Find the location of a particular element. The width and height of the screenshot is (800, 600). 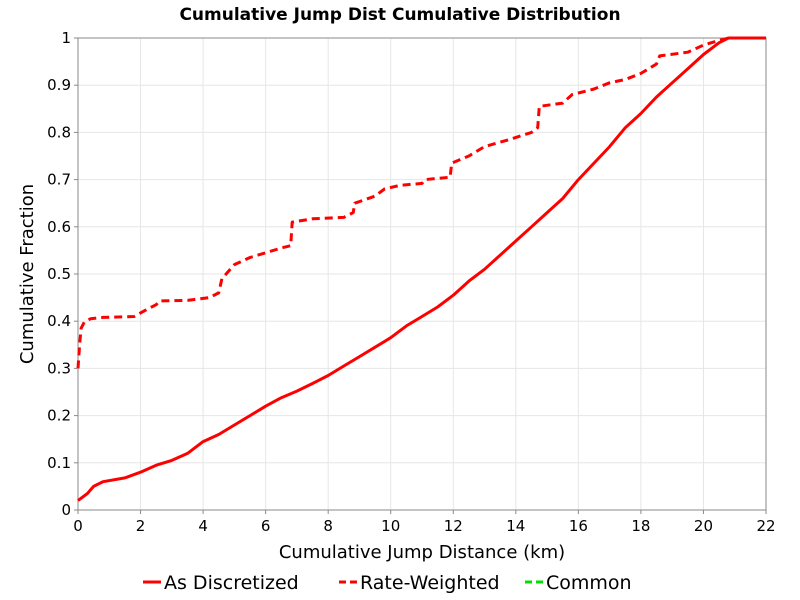

y-tick-label: 0.6 is located at coordinates (59, 227).